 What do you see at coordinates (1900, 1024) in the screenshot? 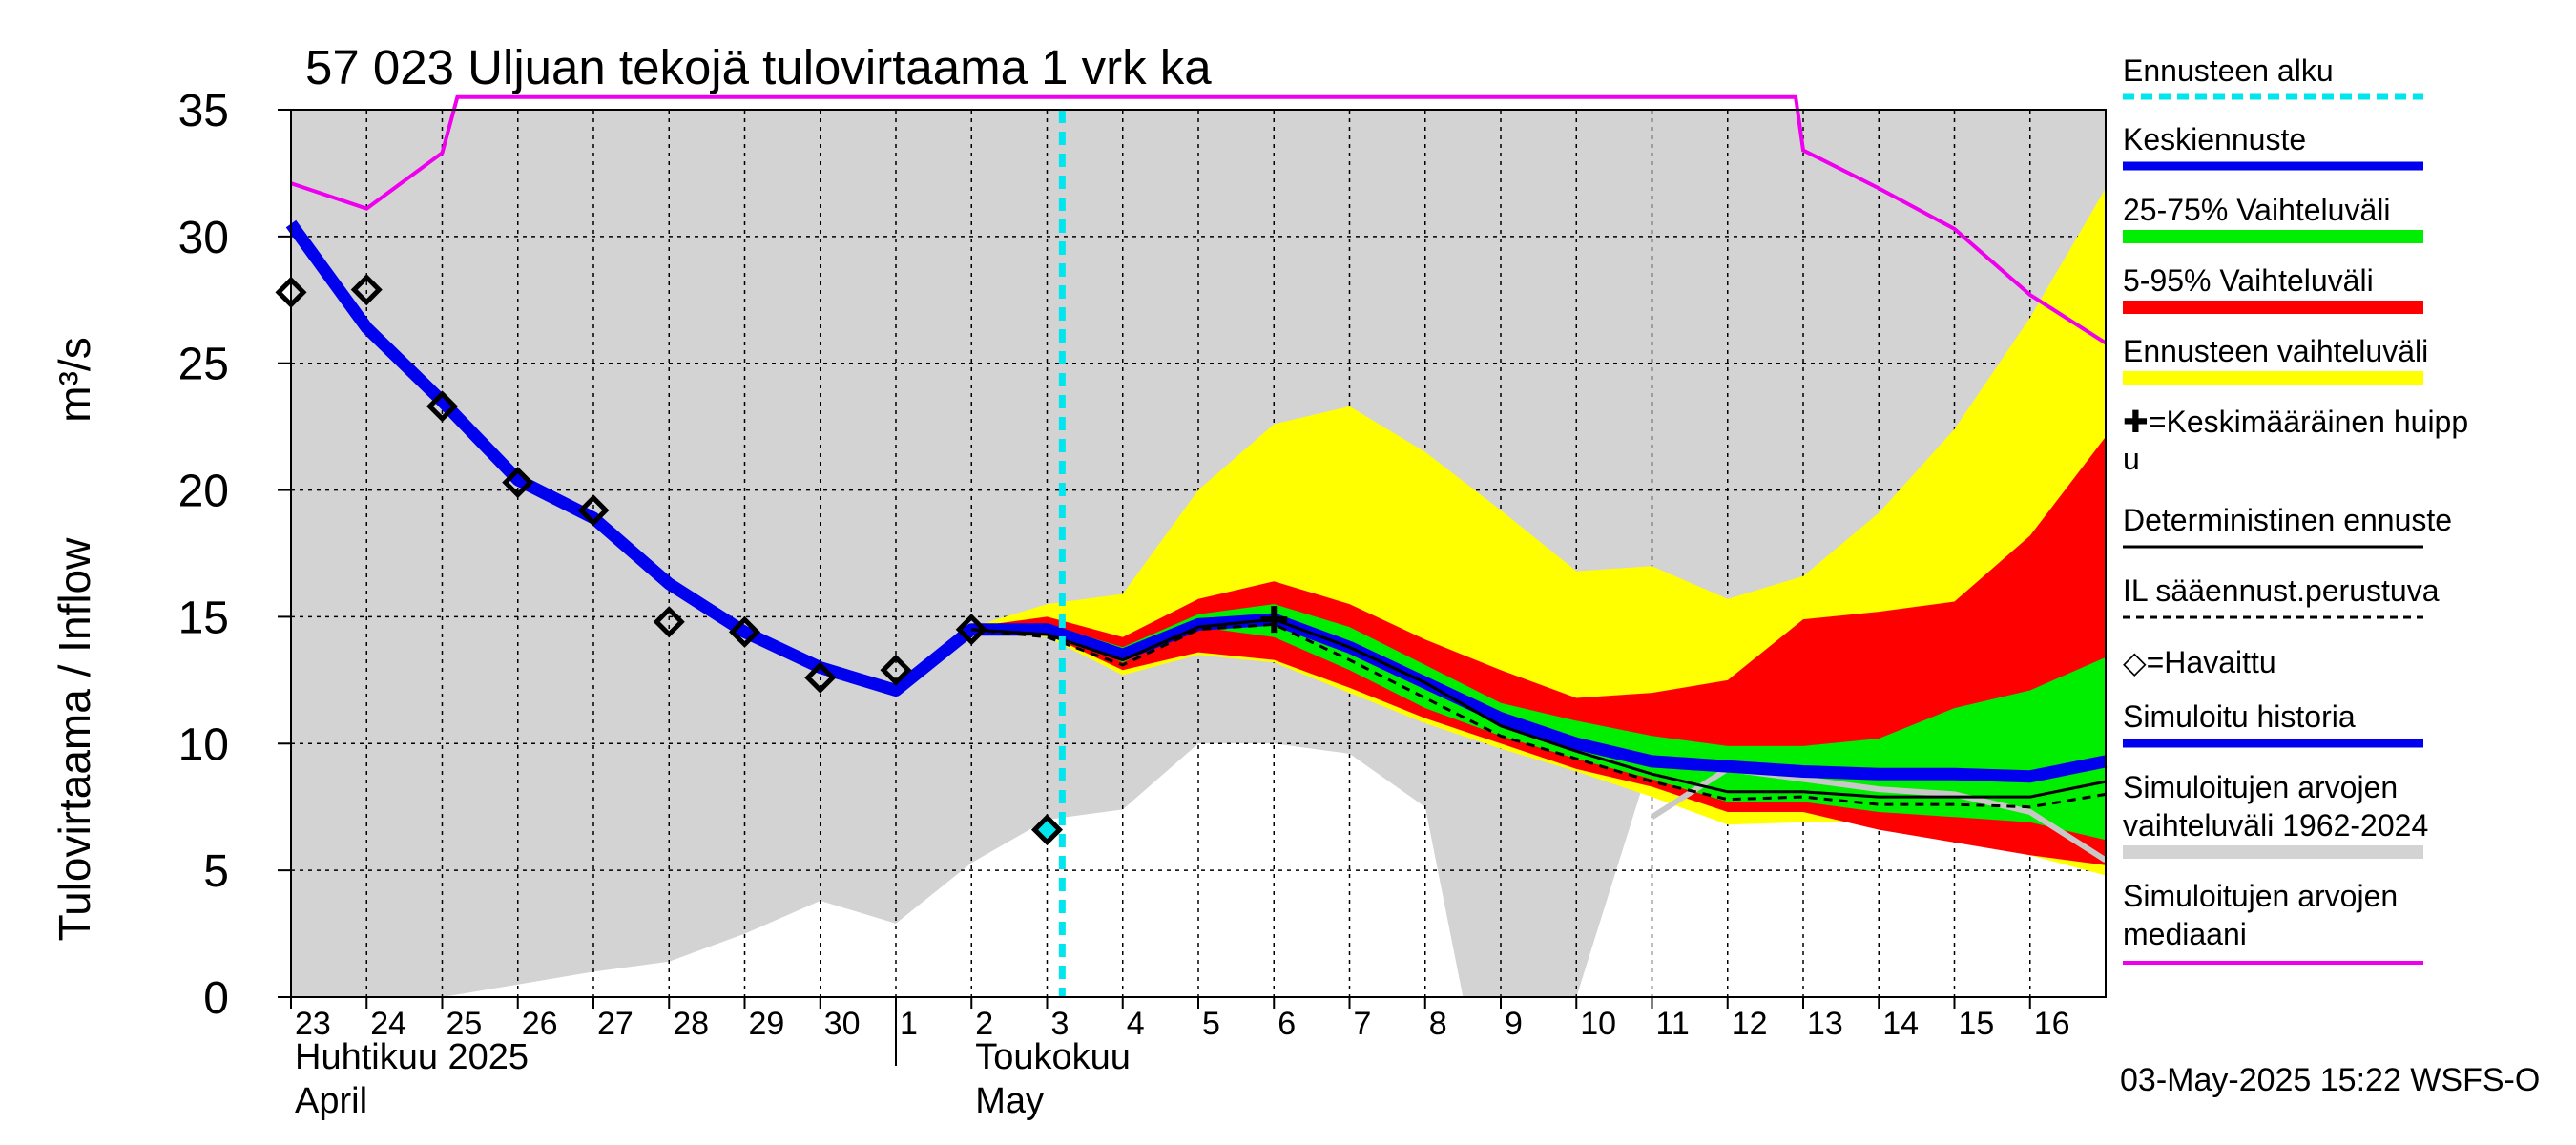
I see `x-tick-label: 14` at bounding box center [1900, 1024].